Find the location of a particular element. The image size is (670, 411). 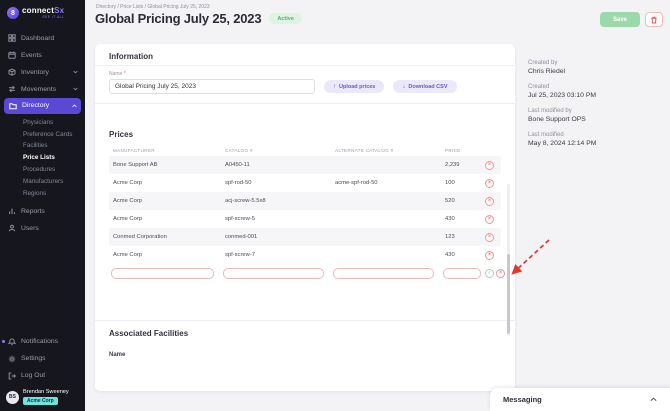

logo: 8 connectSx SEE IT ALL is located at coordinates (42, 15).